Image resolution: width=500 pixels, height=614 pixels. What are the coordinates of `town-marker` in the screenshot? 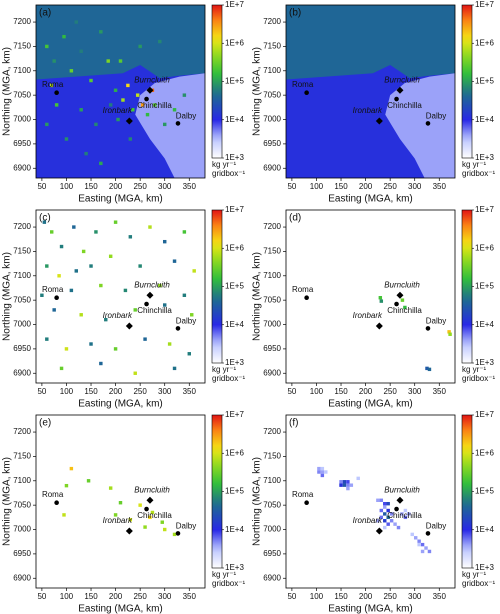 It's located at (56, 503).